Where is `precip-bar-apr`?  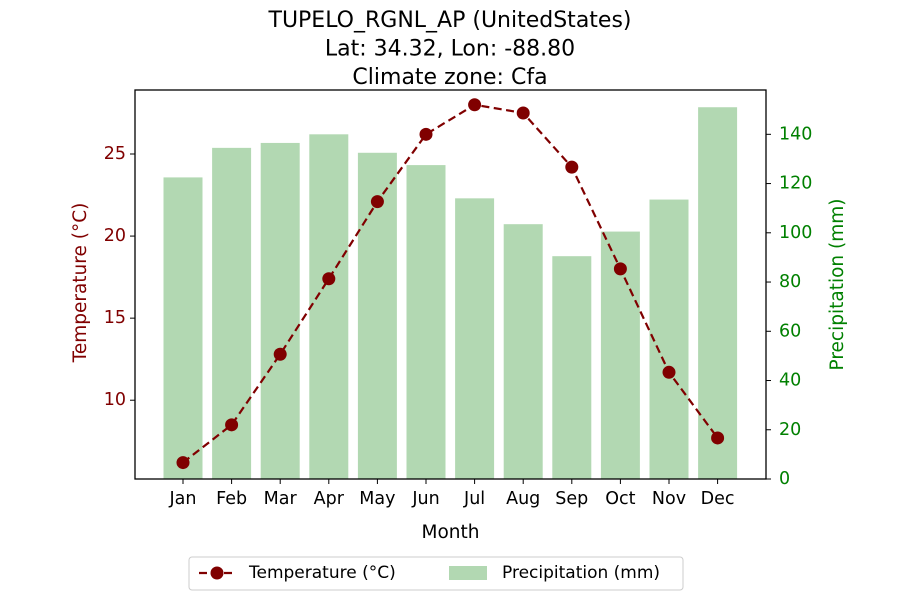
precip-bar-apr is located at coordinates (329, 306).